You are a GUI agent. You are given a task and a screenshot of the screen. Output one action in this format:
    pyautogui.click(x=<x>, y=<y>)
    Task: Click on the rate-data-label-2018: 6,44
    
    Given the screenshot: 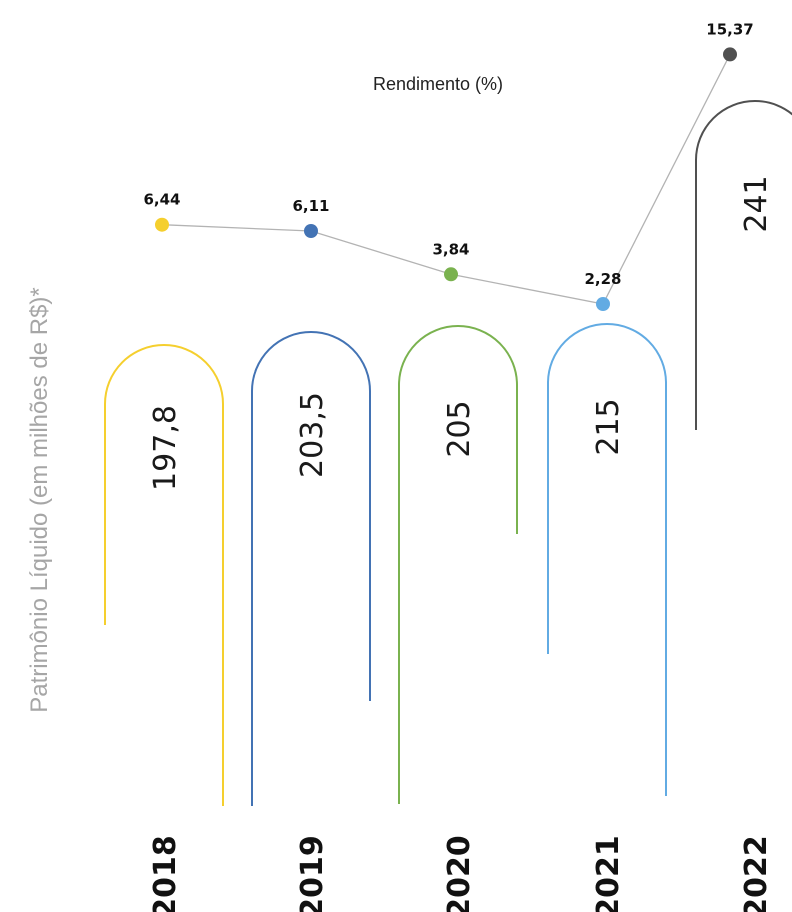 What is the action you would take?
    pyautogui.click(x=161, y=200)
    